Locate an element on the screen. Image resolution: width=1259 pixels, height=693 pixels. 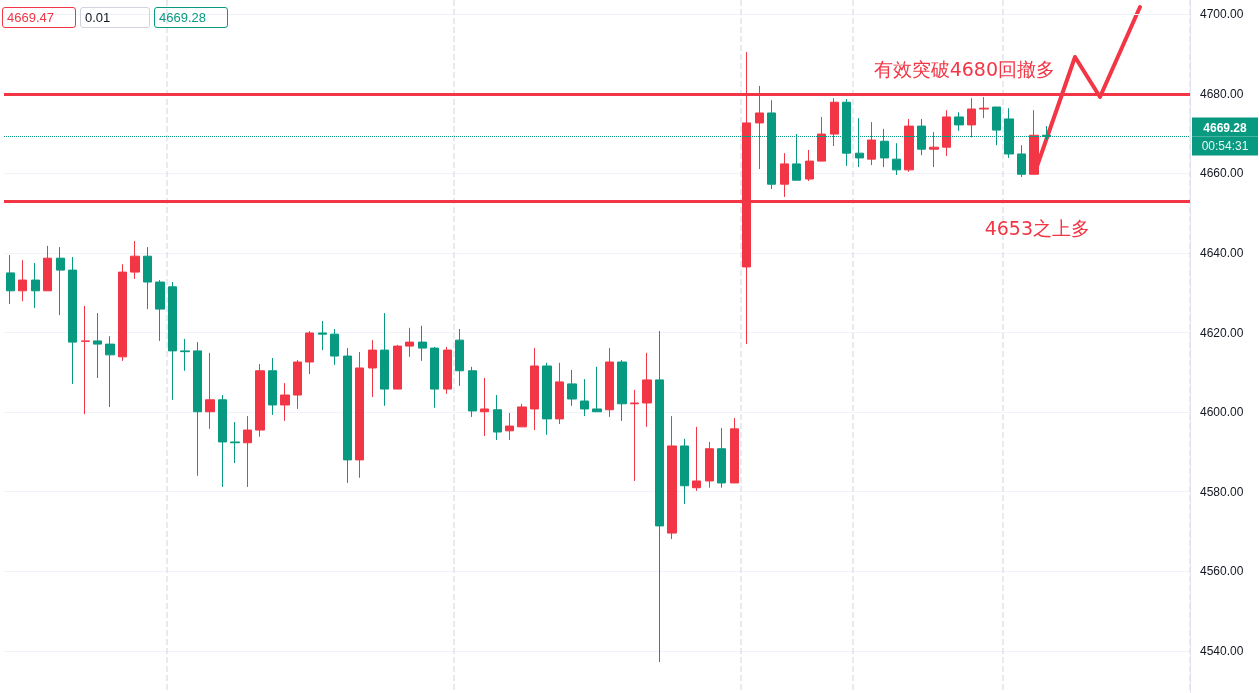
y-tick-label: 4700.00 is located at coordinates (1222, 14).